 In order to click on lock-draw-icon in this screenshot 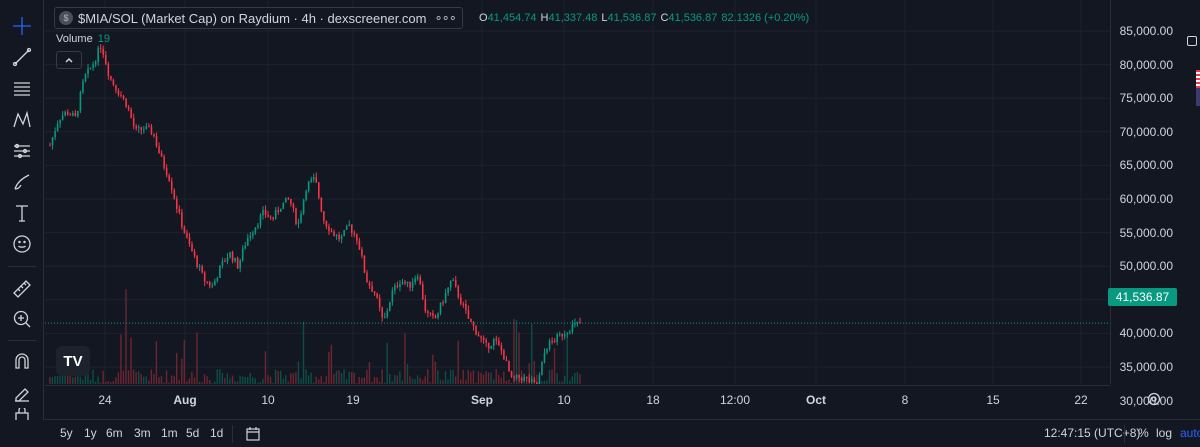, I will do `click(22, 392)`.